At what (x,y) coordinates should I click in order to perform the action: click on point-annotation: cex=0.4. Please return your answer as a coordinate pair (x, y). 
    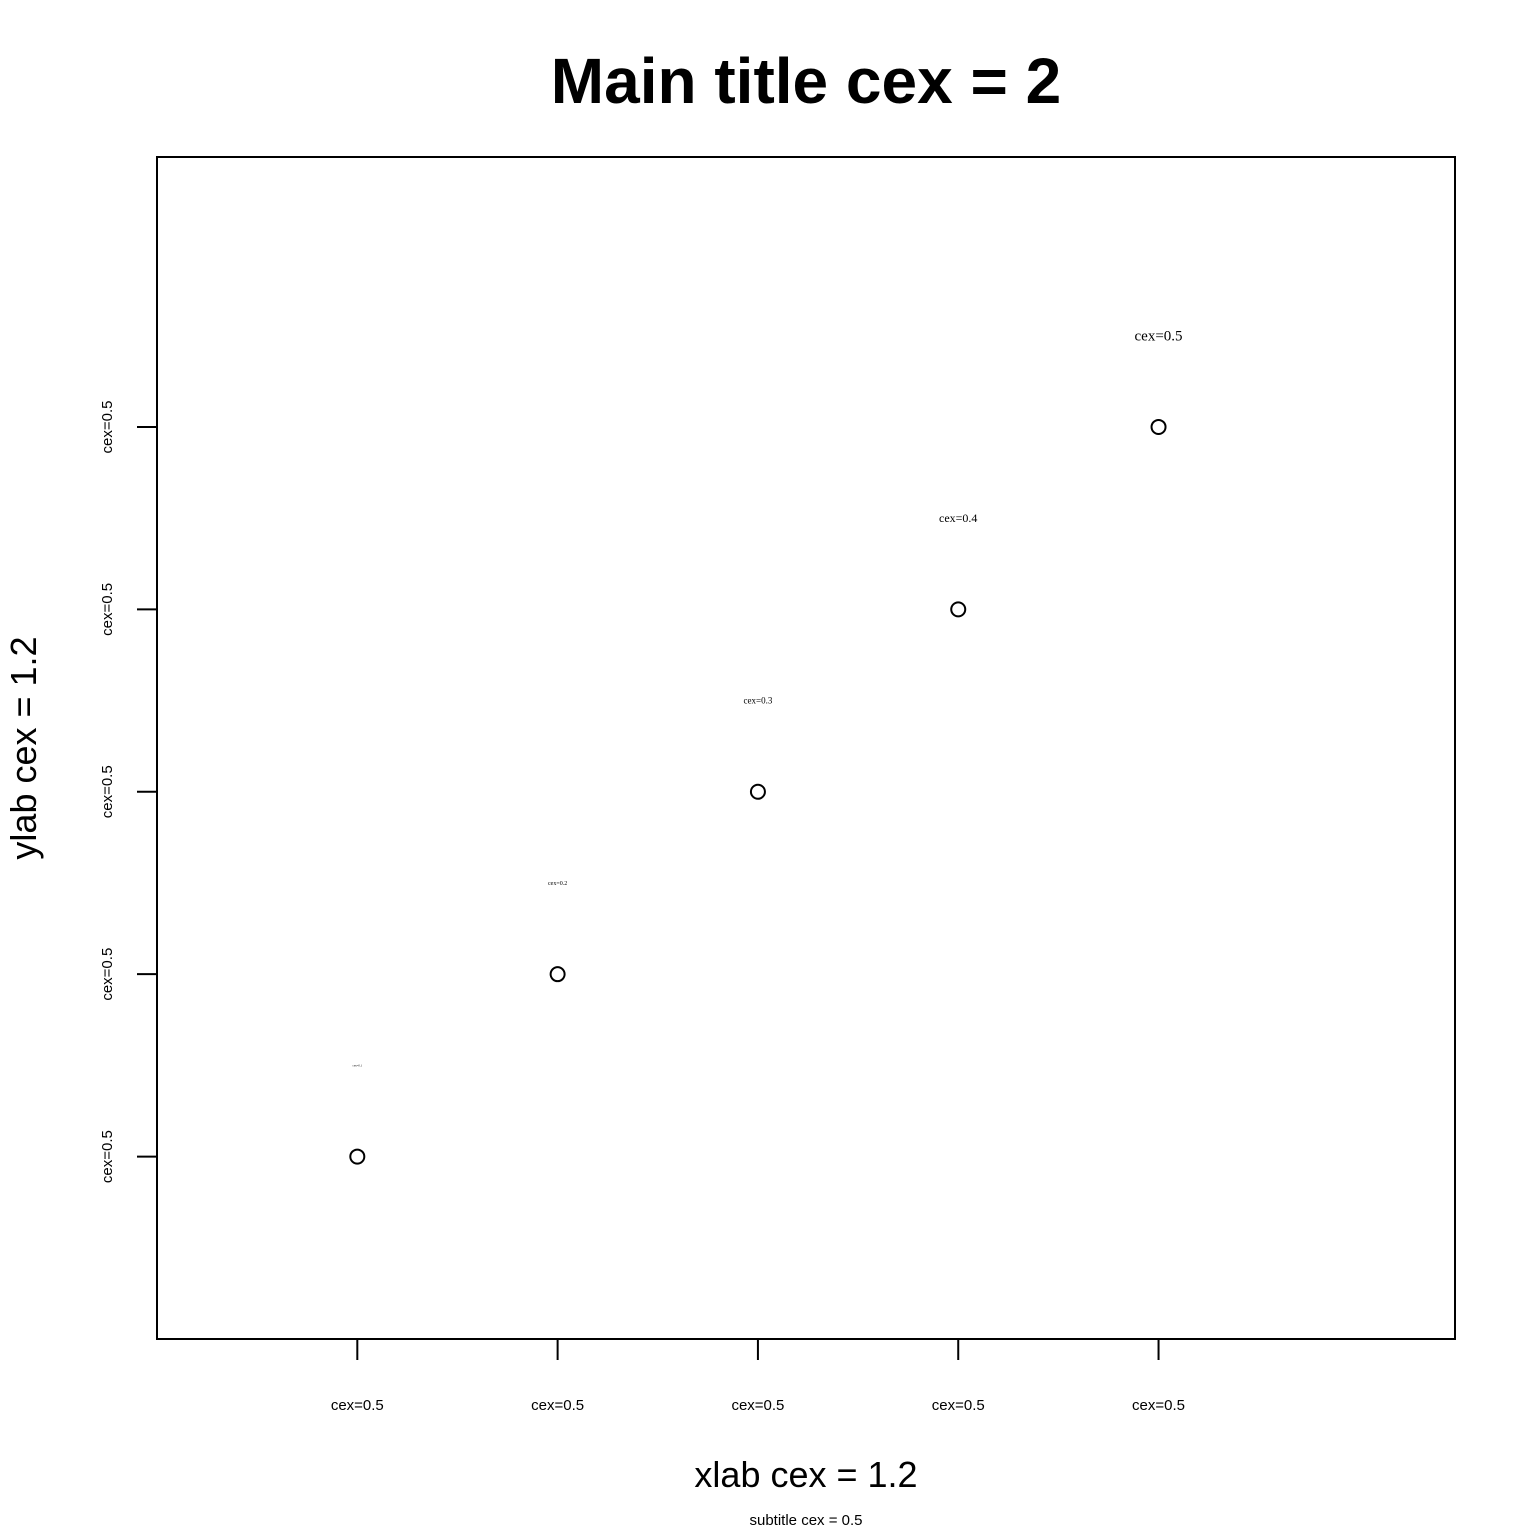
    Looking at the image, I should click on (958, 518).